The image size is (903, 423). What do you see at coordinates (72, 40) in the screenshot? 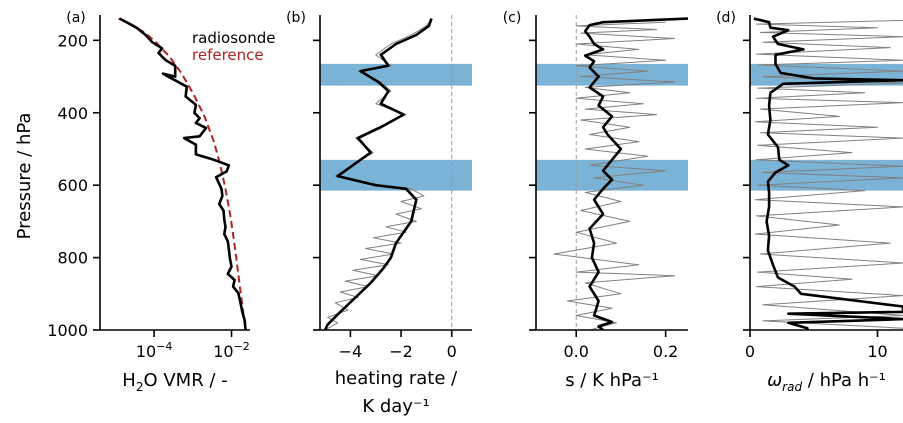
I see `y-tick-label: 200` at bounding box center [72, 40].